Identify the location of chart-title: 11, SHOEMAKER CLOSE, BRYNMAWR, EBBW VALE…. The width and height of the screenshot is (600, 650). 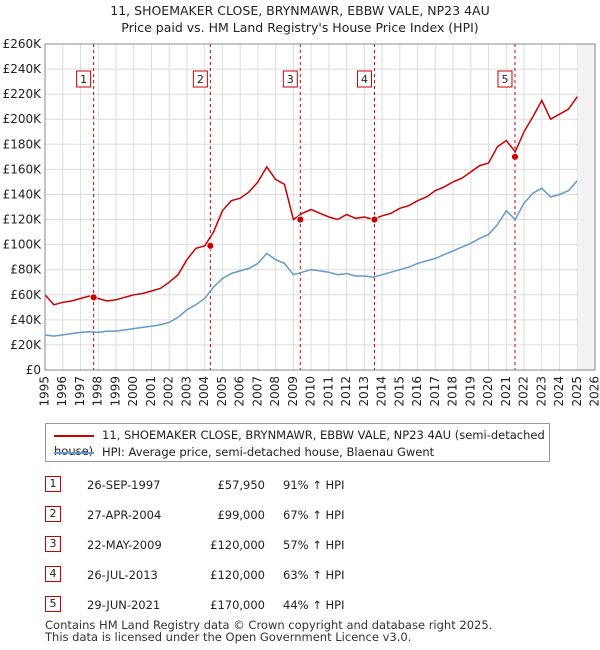
(300, 19).